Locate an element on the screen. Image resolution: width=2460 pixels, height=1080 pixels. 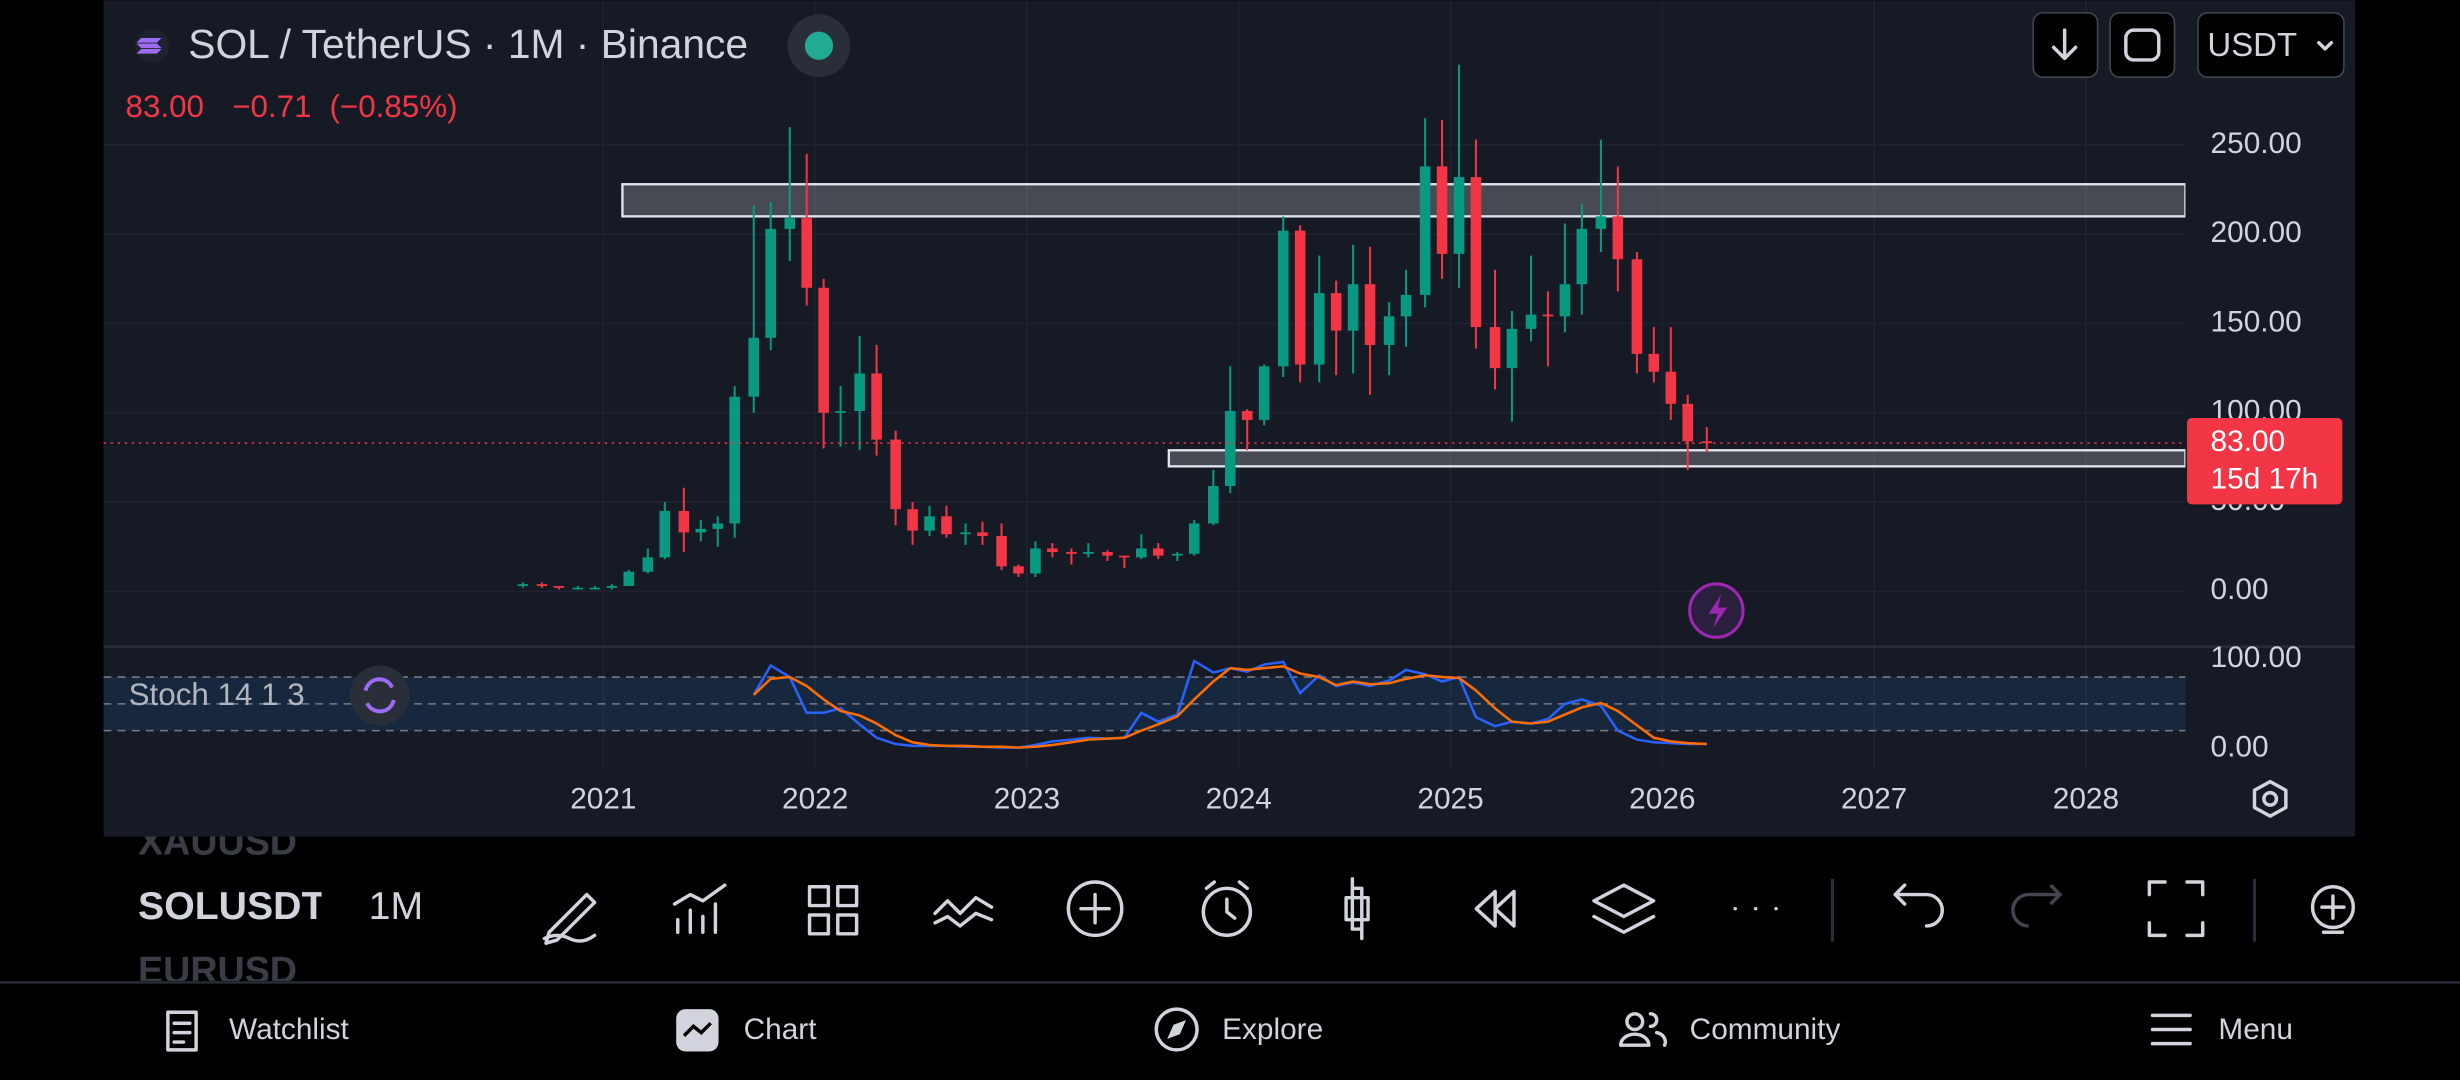
currency-button is located at coordinates (2271, 45).